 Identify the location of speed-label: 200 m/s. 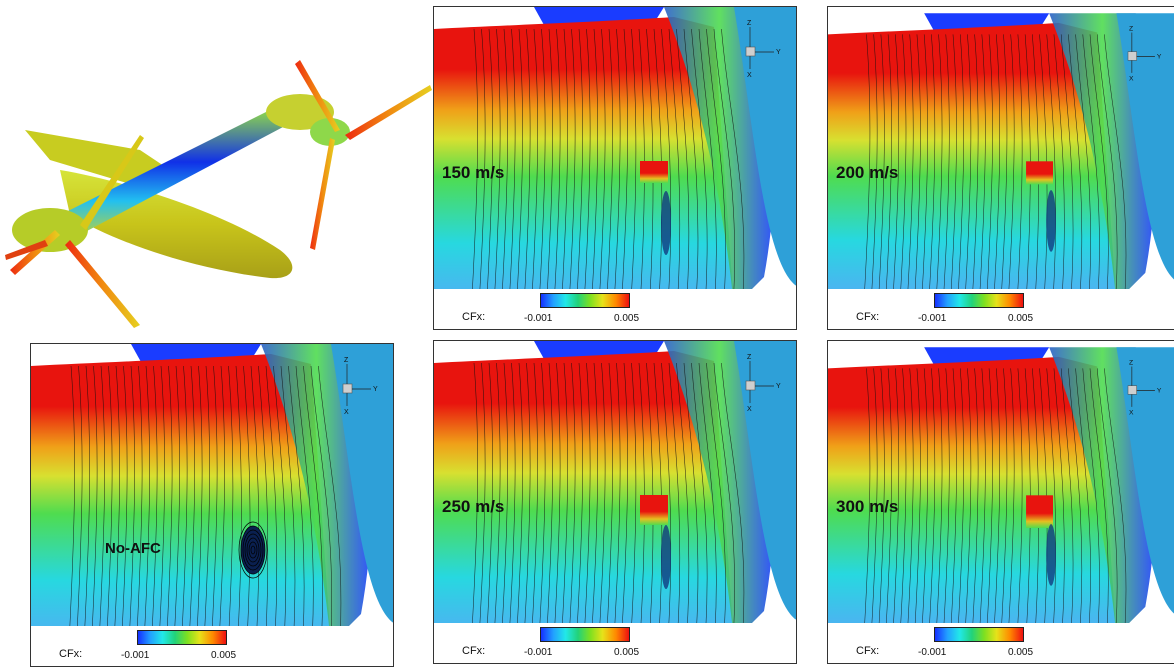
(867, 172).